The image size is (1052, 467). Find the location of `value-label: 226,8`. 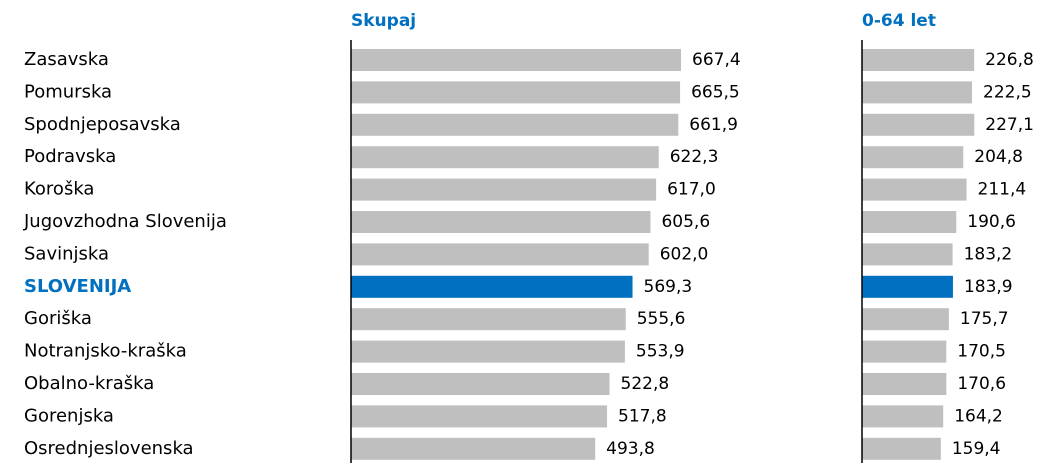

value-label: 226,8 is located at coordinates (1009, 60).